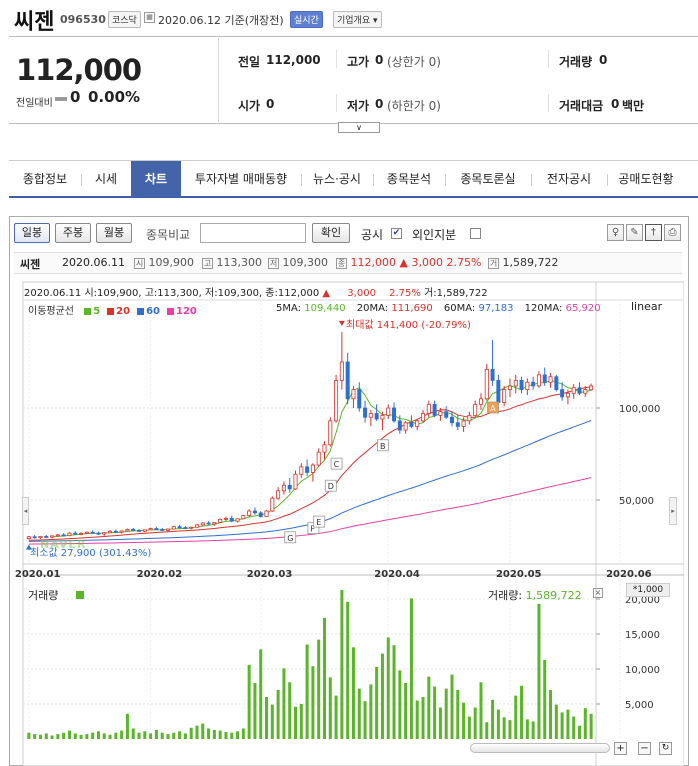 This screenshot has height=766, width=698. Describe the element at coordinates (646, 179) in the screenshot. I see `tab-8: 공매도현황` at that location.